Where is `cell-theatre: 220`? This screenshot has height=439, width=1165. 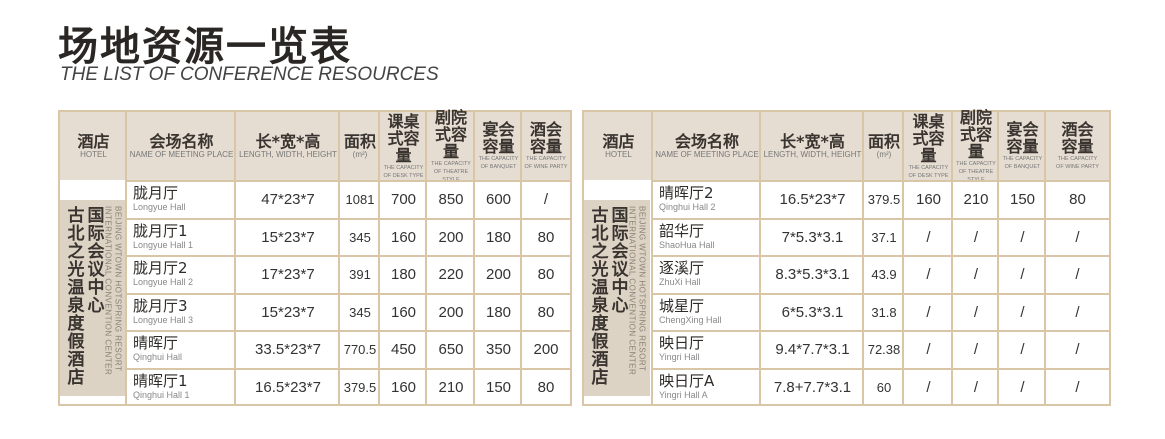
cell-theatre: 220 is located at coordinates (451, 275).